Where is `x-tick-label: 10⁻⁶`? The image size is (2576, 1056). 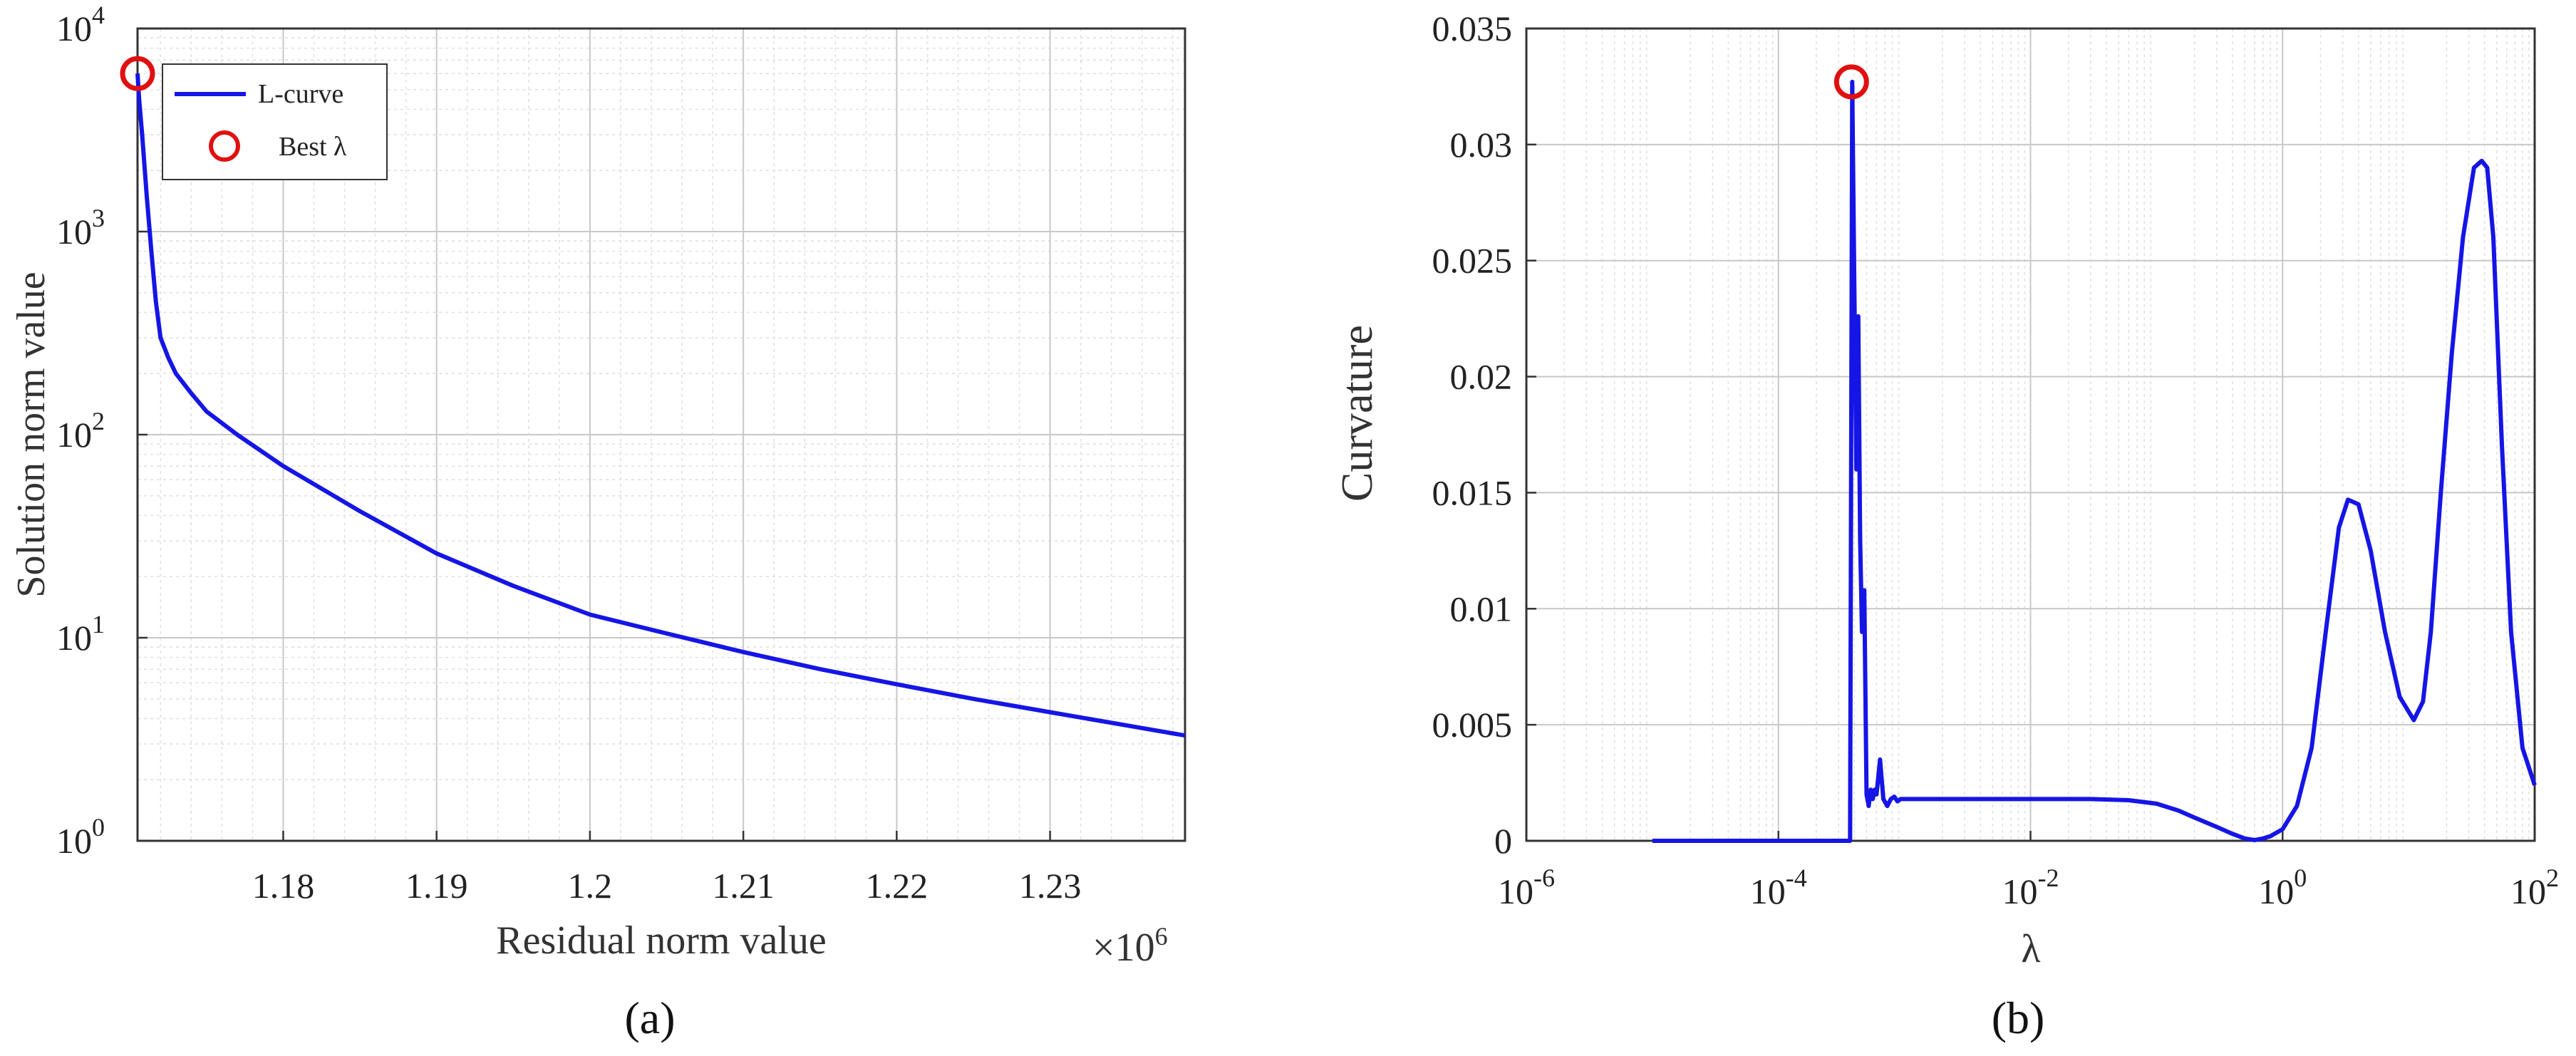
x-tick-label: 10⁻⁶ is located at coordinates (1527, 887).